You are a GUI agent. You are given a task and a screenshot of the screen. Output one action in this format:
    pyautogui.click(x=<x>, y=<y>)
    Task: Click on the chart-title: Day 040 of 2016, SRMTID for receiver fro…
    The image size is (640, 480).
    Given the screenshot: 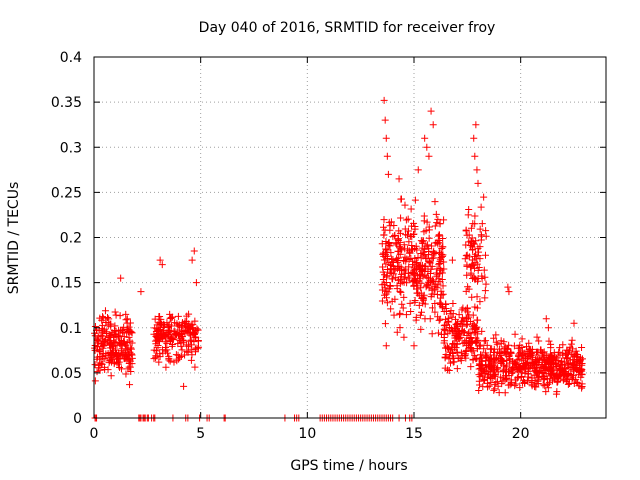 What is the action you would take?
    pyautogui.click(x=347, y=28)
    